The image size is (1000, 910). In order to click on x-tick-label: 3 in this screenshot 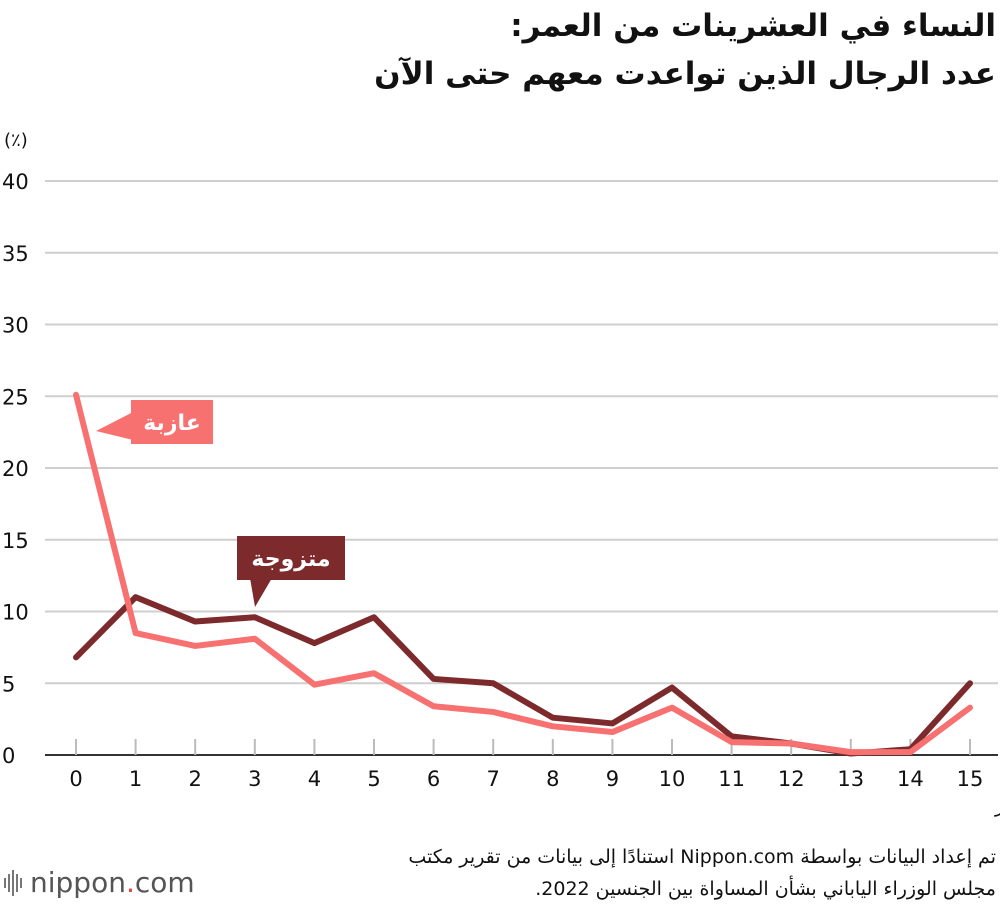, I will do `click(254, 779)`.